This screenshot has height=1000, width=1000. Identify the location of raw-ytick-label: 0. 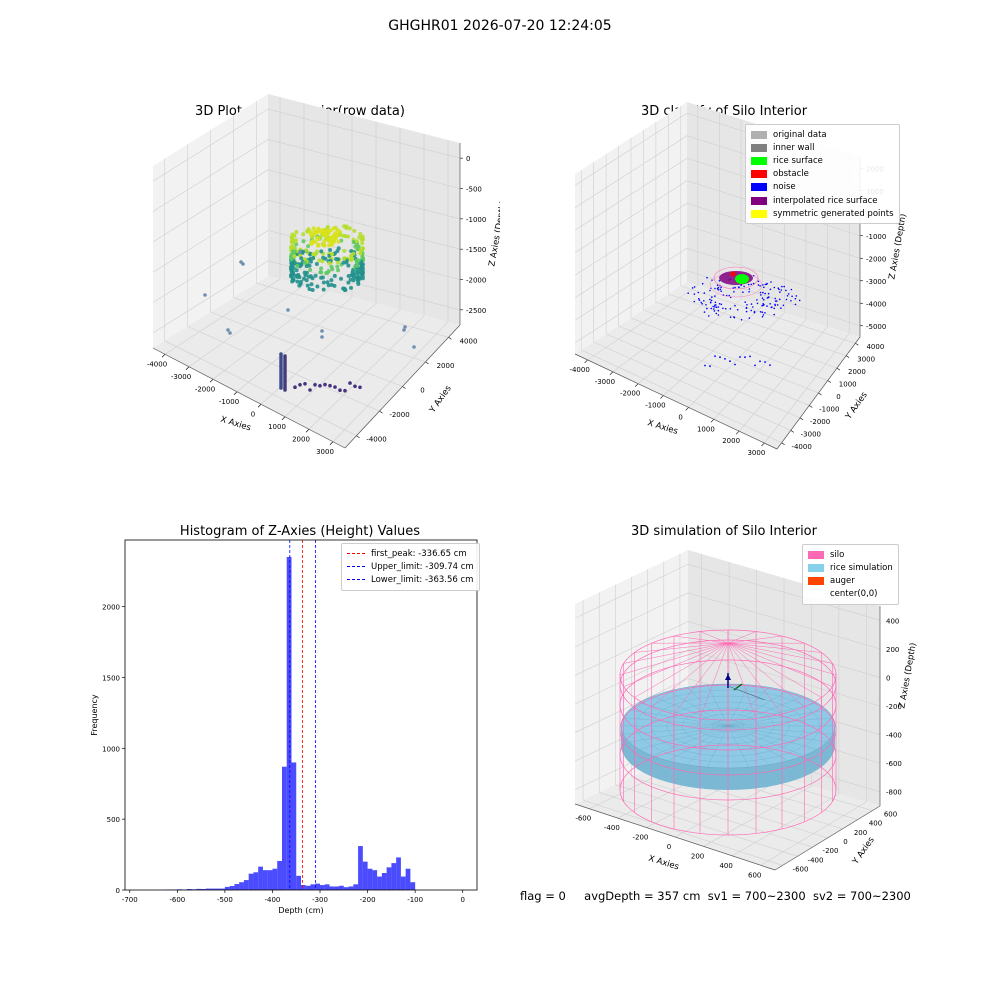
(422, 391).